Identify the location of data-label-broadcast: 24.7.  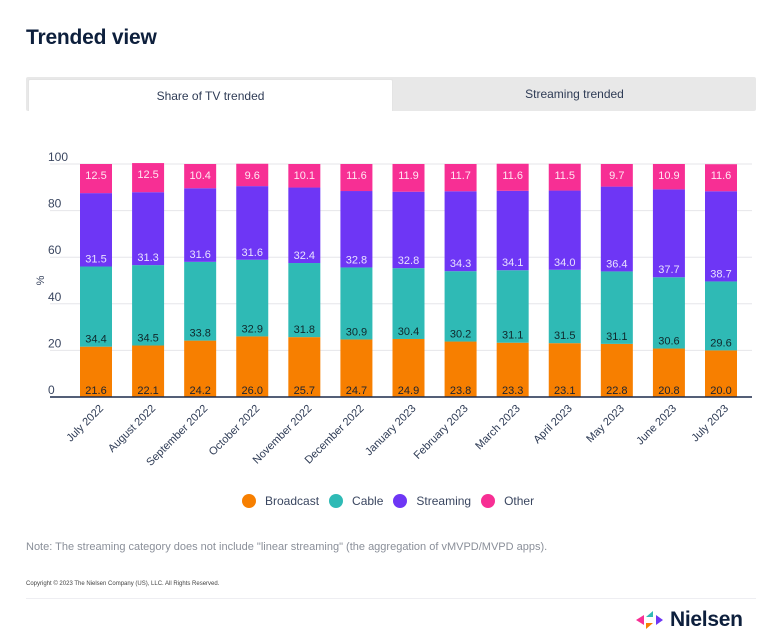
(356, 391).